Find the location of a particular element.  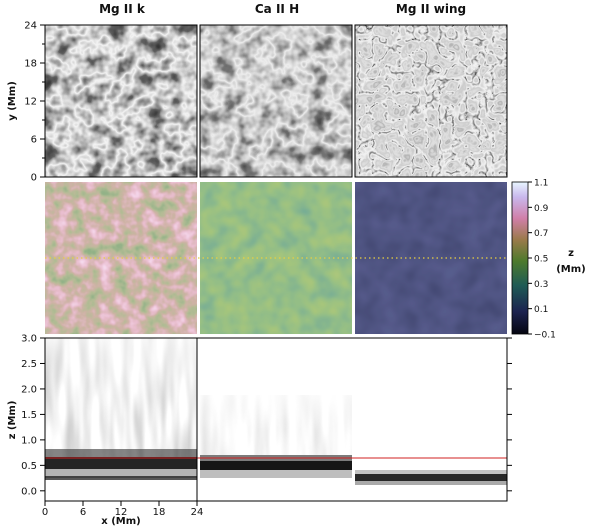

column-title-mg-wing: Mg II wing is located at coordinates (431, 9).